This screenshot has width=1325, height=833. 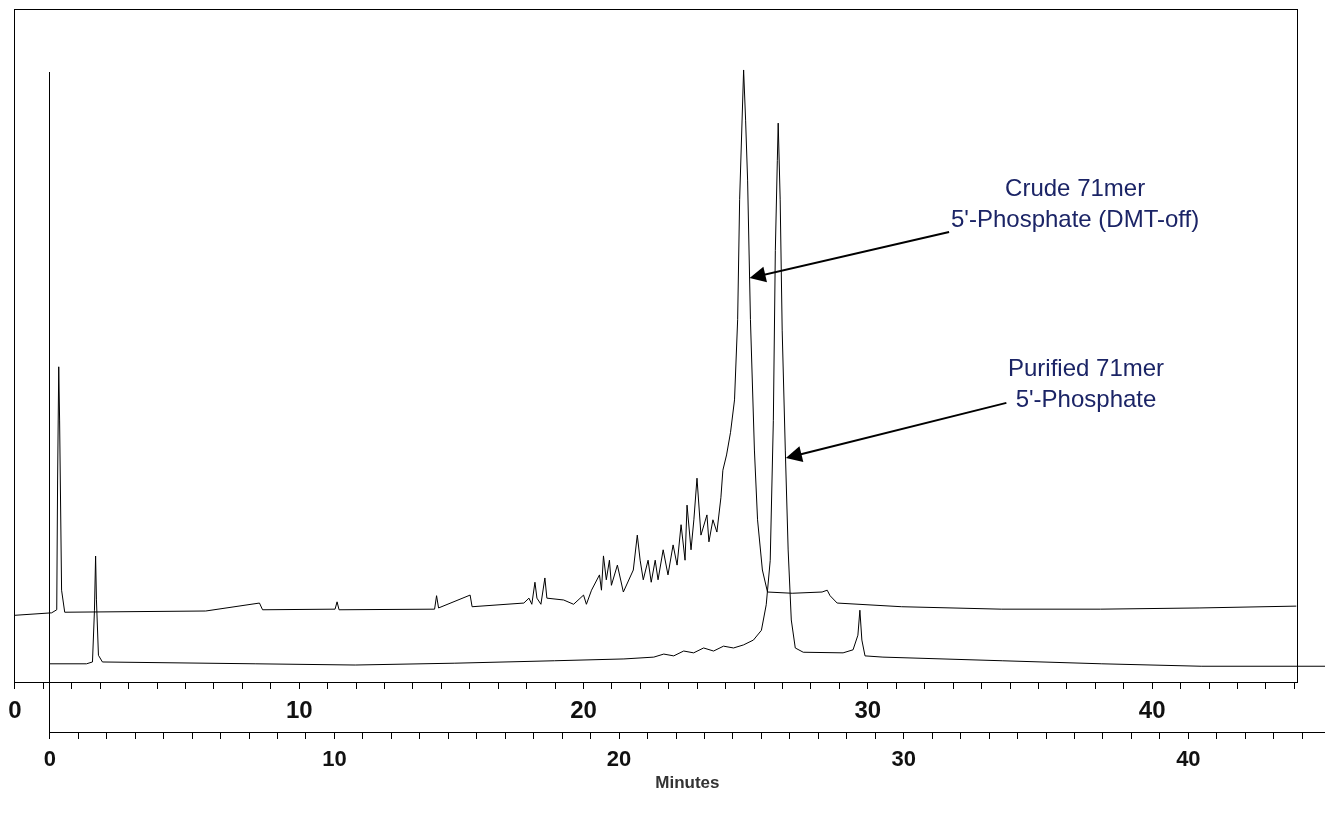 I want to click on x-axis-title: Minutes, so click(x=687, y=782).